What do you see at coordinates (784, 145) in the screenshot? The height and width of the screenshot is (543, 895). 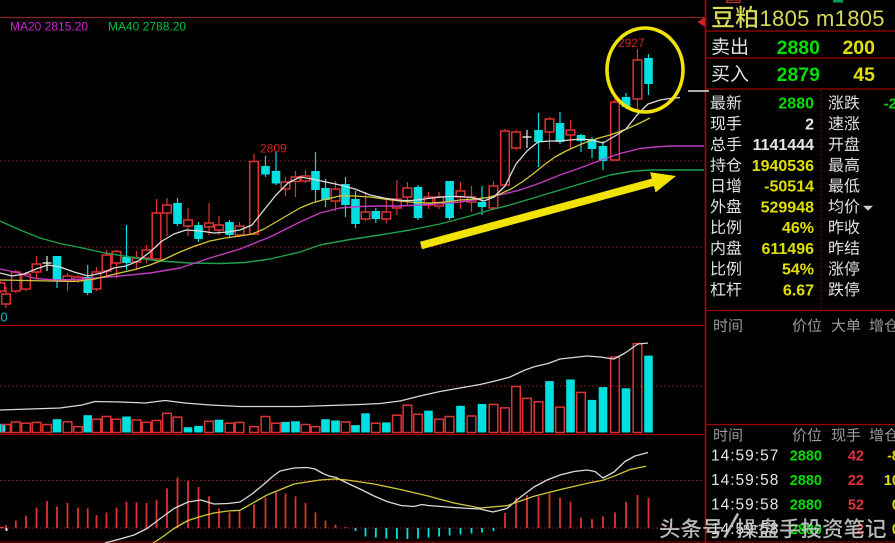 I see `svg-text: 1141444` at bounding box center [784, 145].